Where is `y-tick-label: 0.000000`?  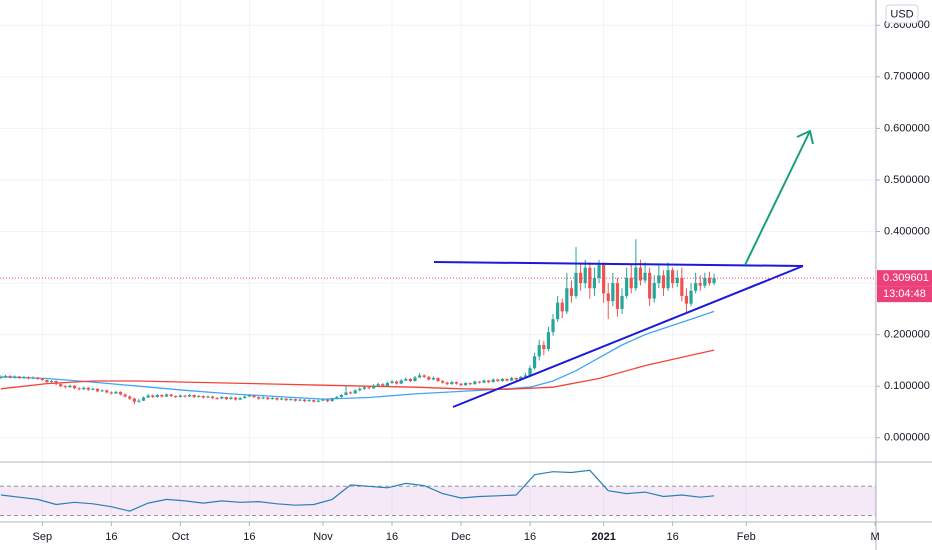
y-tick-label: 0.000000 is located at coordinates (907, 438).